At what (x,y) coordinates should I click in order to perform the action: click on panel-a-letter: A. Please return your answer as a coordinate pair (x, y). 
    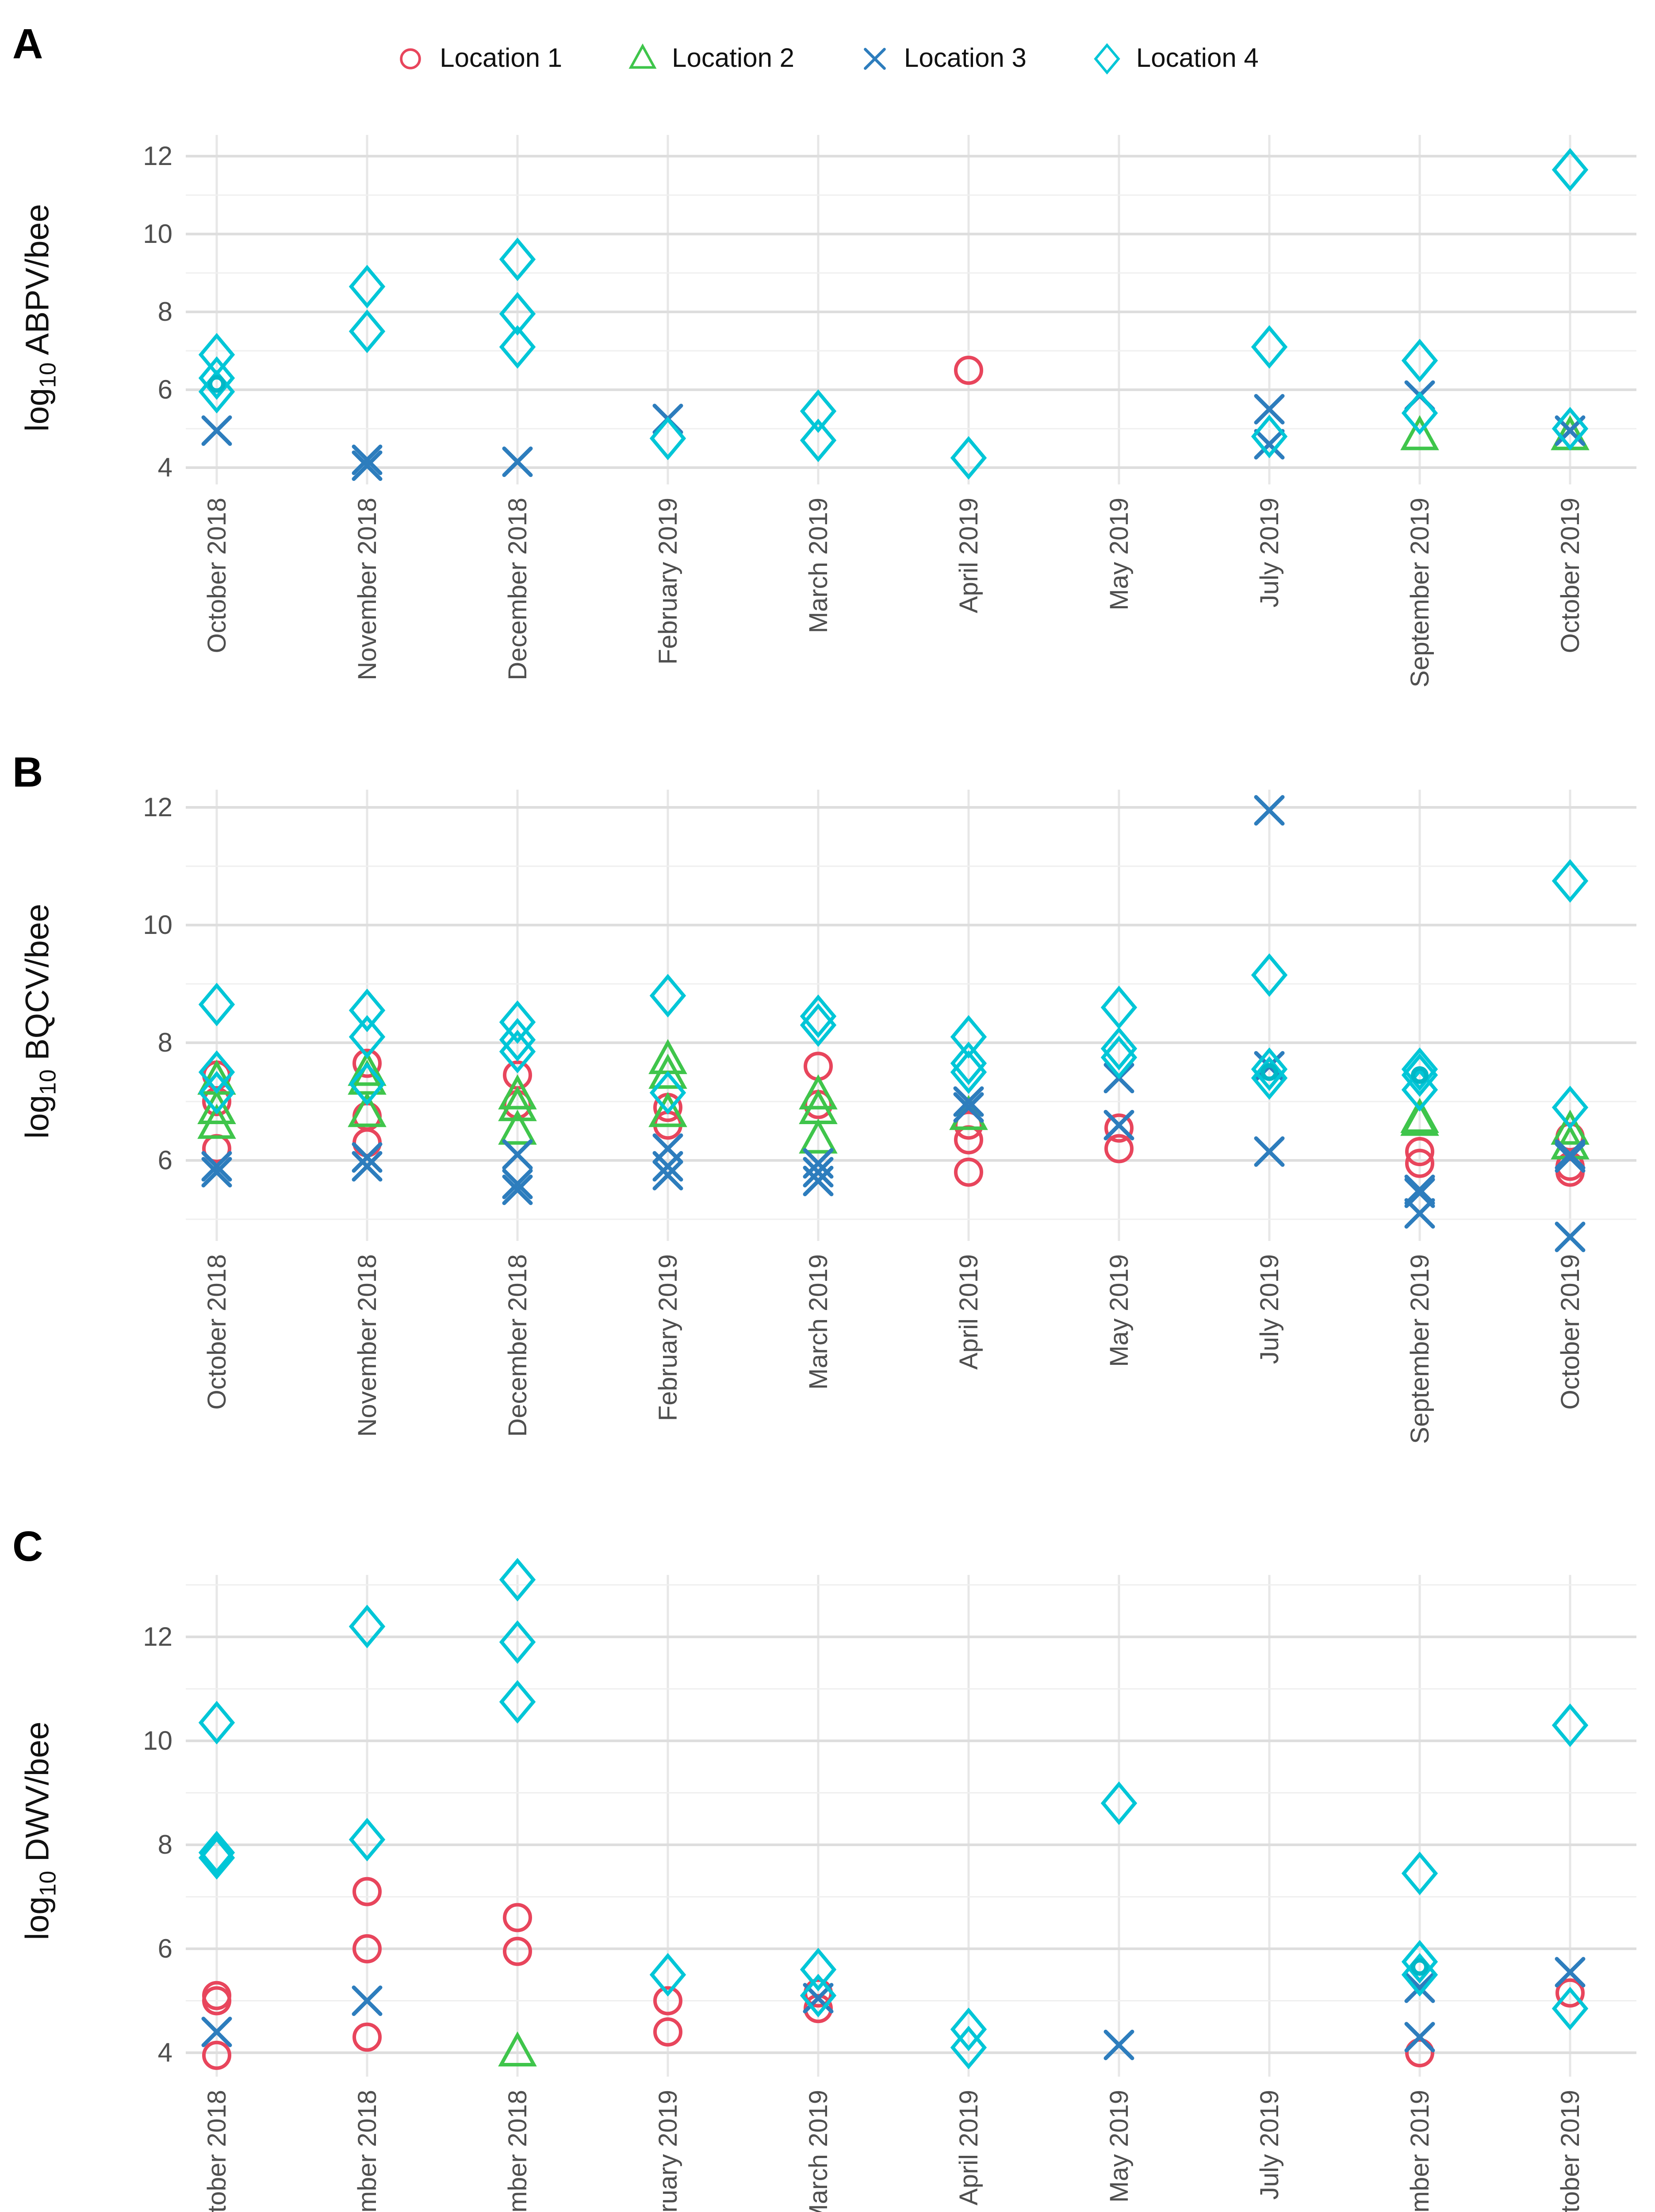
    Looking at the image, I should click on (27, 44).